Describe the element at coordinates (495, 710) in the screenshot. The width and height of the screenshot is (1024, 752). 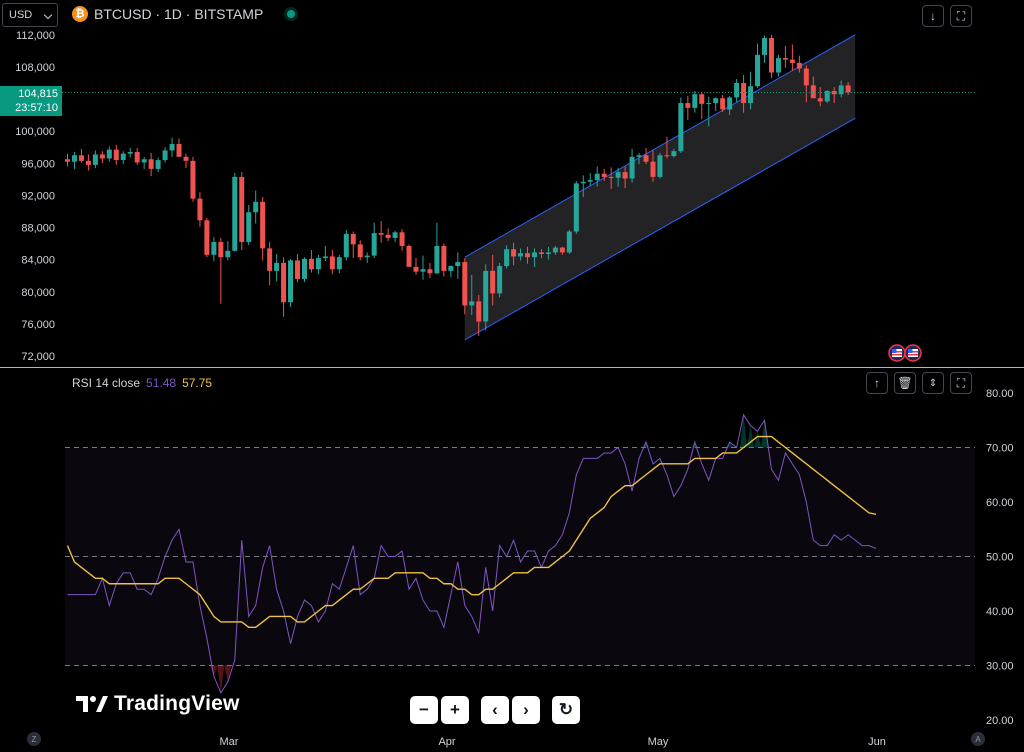
I see `scroll-left-button: ‹` at that location.